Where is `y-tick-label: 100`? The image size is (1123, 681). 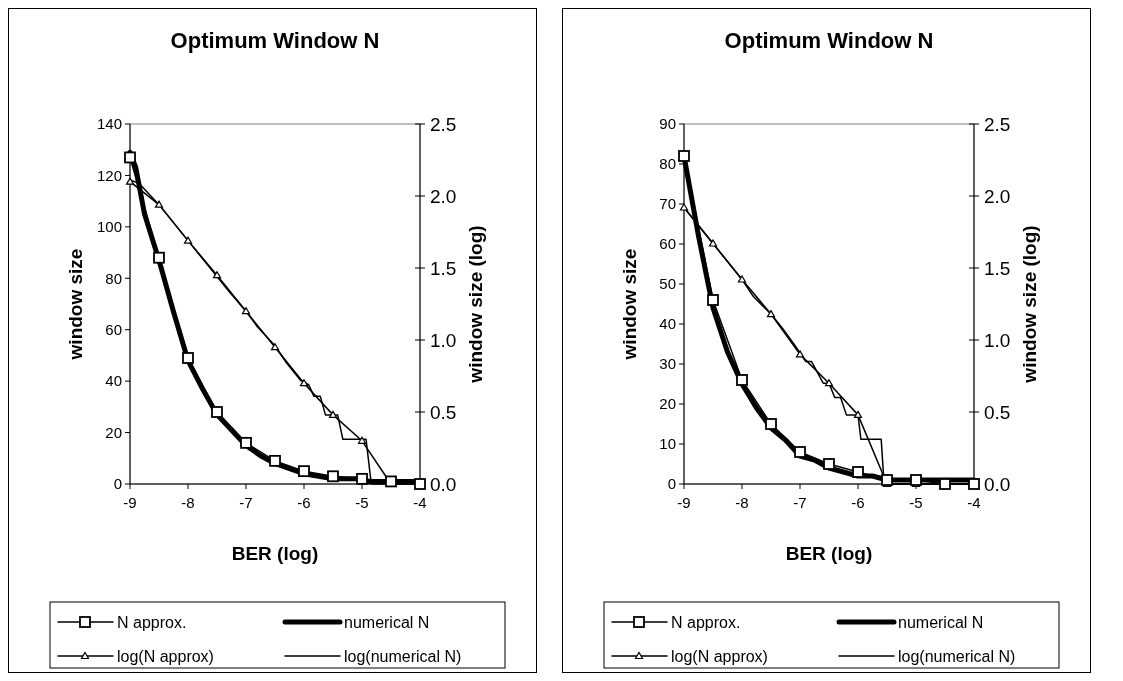
y-tick-label: 100 is located at coordinates (109, 227).